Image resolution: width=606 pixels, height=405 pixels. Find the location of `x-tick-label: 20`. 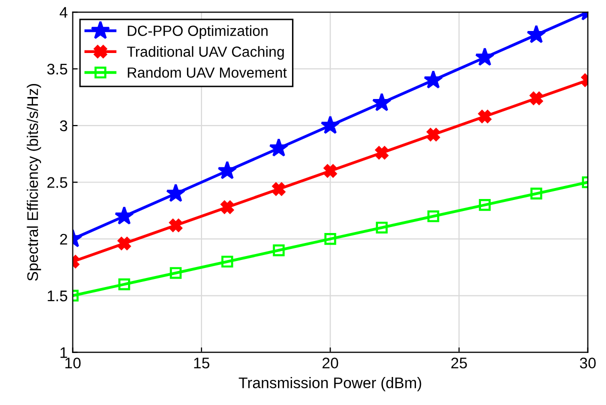

x-tick-label: 20 is located at coordinates (330, 363).